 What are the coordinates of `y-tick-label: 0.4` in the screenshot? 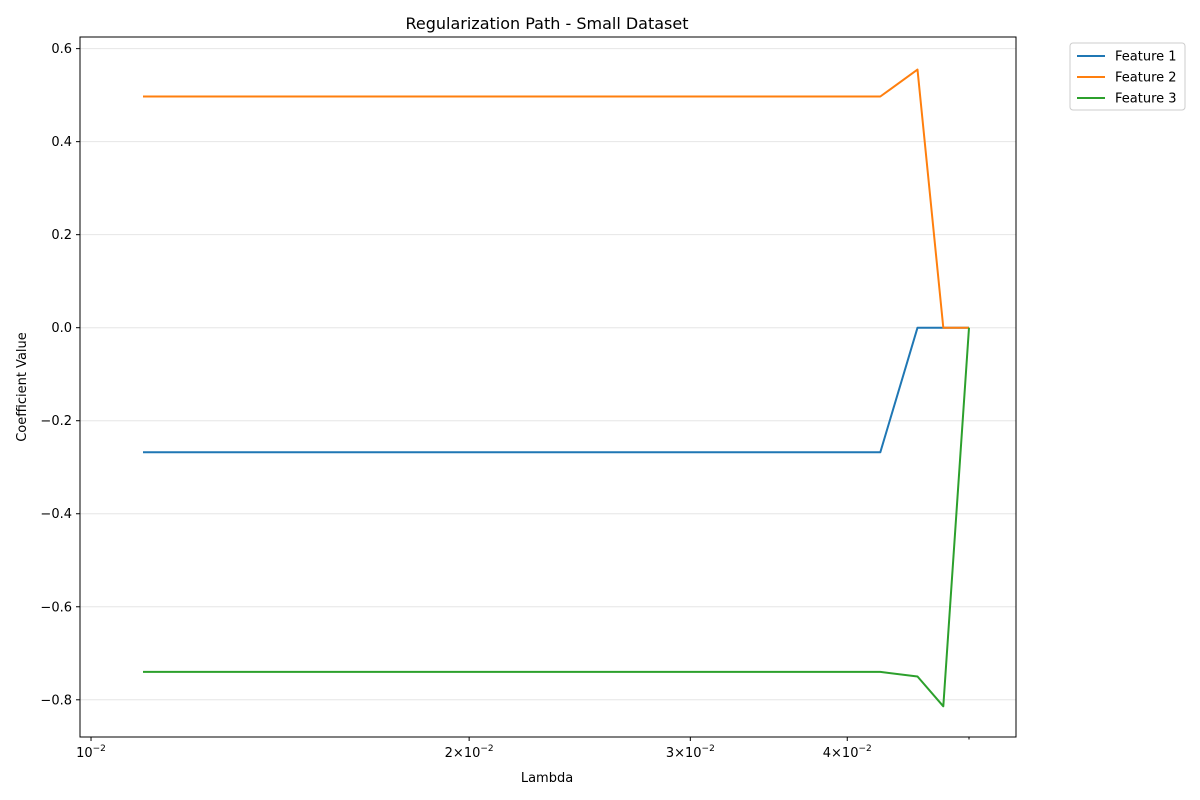 It's located at (61, 142).